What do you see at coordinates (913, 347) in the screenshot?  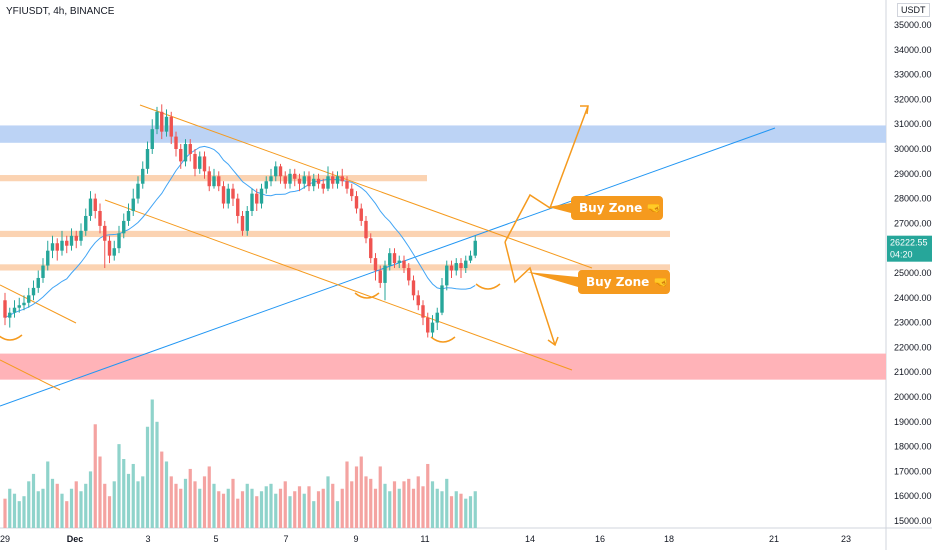 I see `price-tick-label: 22000.00` at bounding box center [913, 347].